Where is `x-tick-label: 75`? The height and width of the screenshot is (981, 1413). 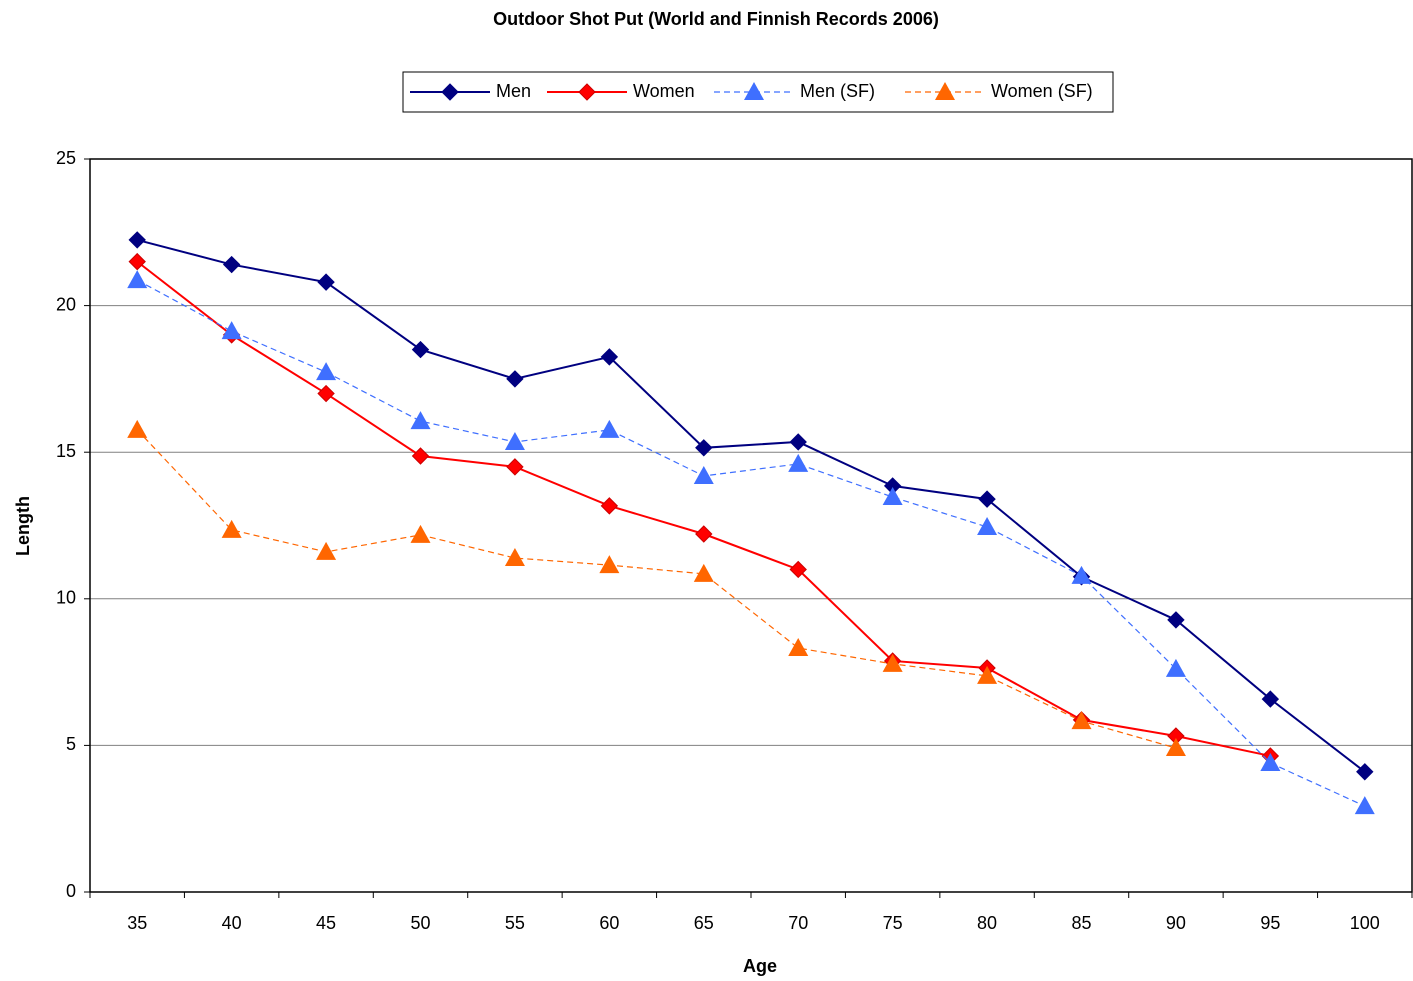
x-tick-label: 75 is located at coordinates (893, 923).